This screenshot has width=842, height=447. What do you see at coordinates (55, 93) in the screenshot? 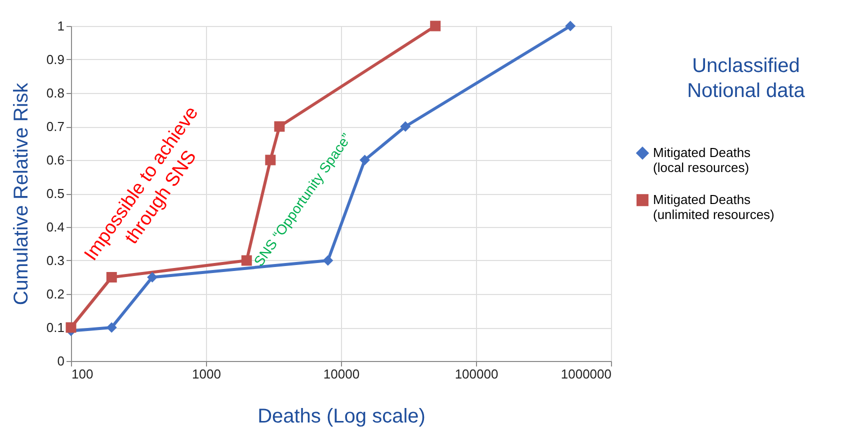
I see `y-tick-label: 0.8` at bounding box center [55, 93].